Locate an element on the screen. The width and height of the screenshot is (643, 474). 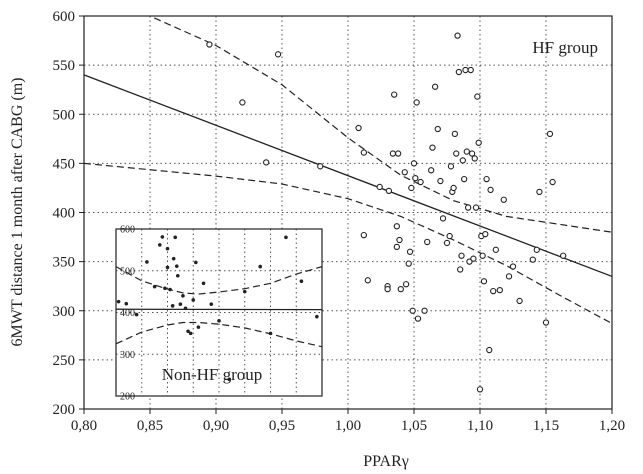
y-tick-label: 200 is located at coordinates (64, 410).